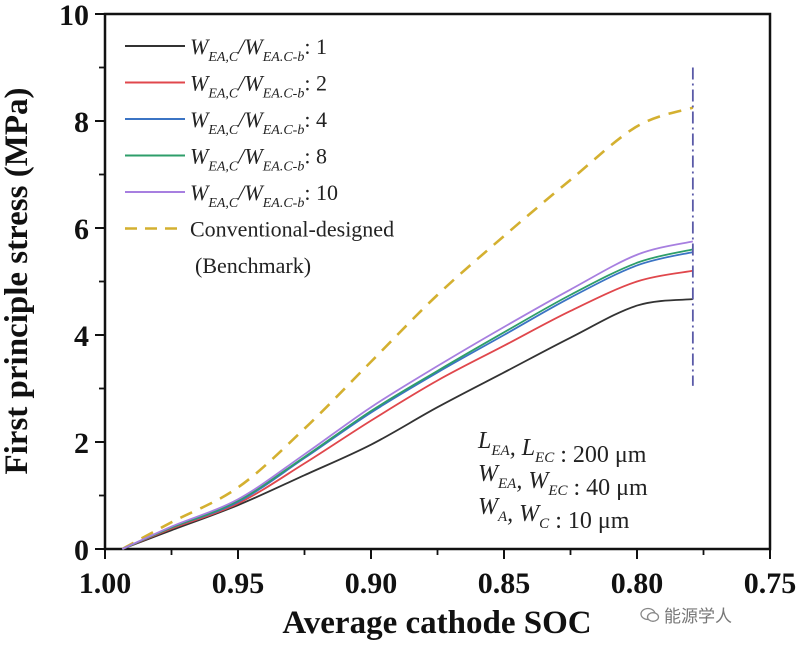 The height and width of the screenshot is (645, 800). What do you see at coordinates (770, 583) in the screenshot?
I see `x-tick-label: 0.75` at bounding box center [770, 583].